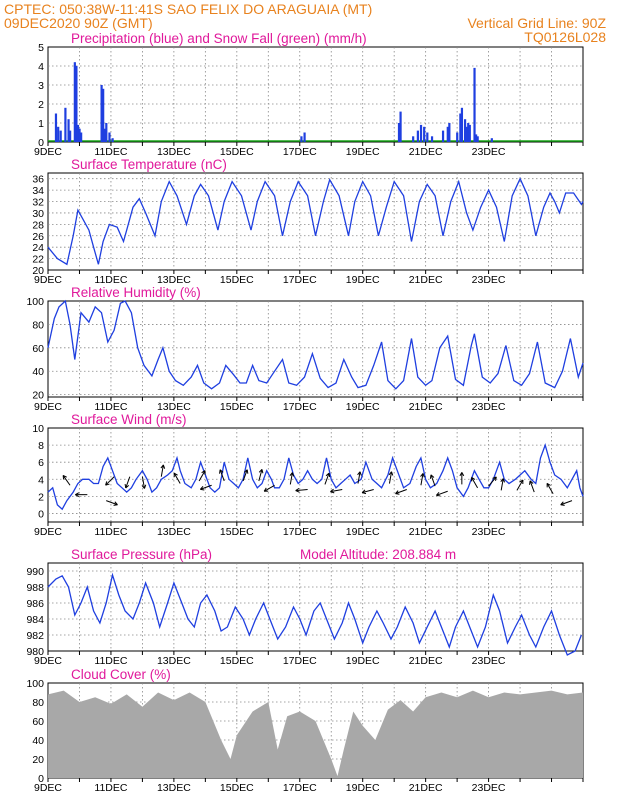  I want to click on panel-title: Surface Temperature (nC), so click(149, 164).